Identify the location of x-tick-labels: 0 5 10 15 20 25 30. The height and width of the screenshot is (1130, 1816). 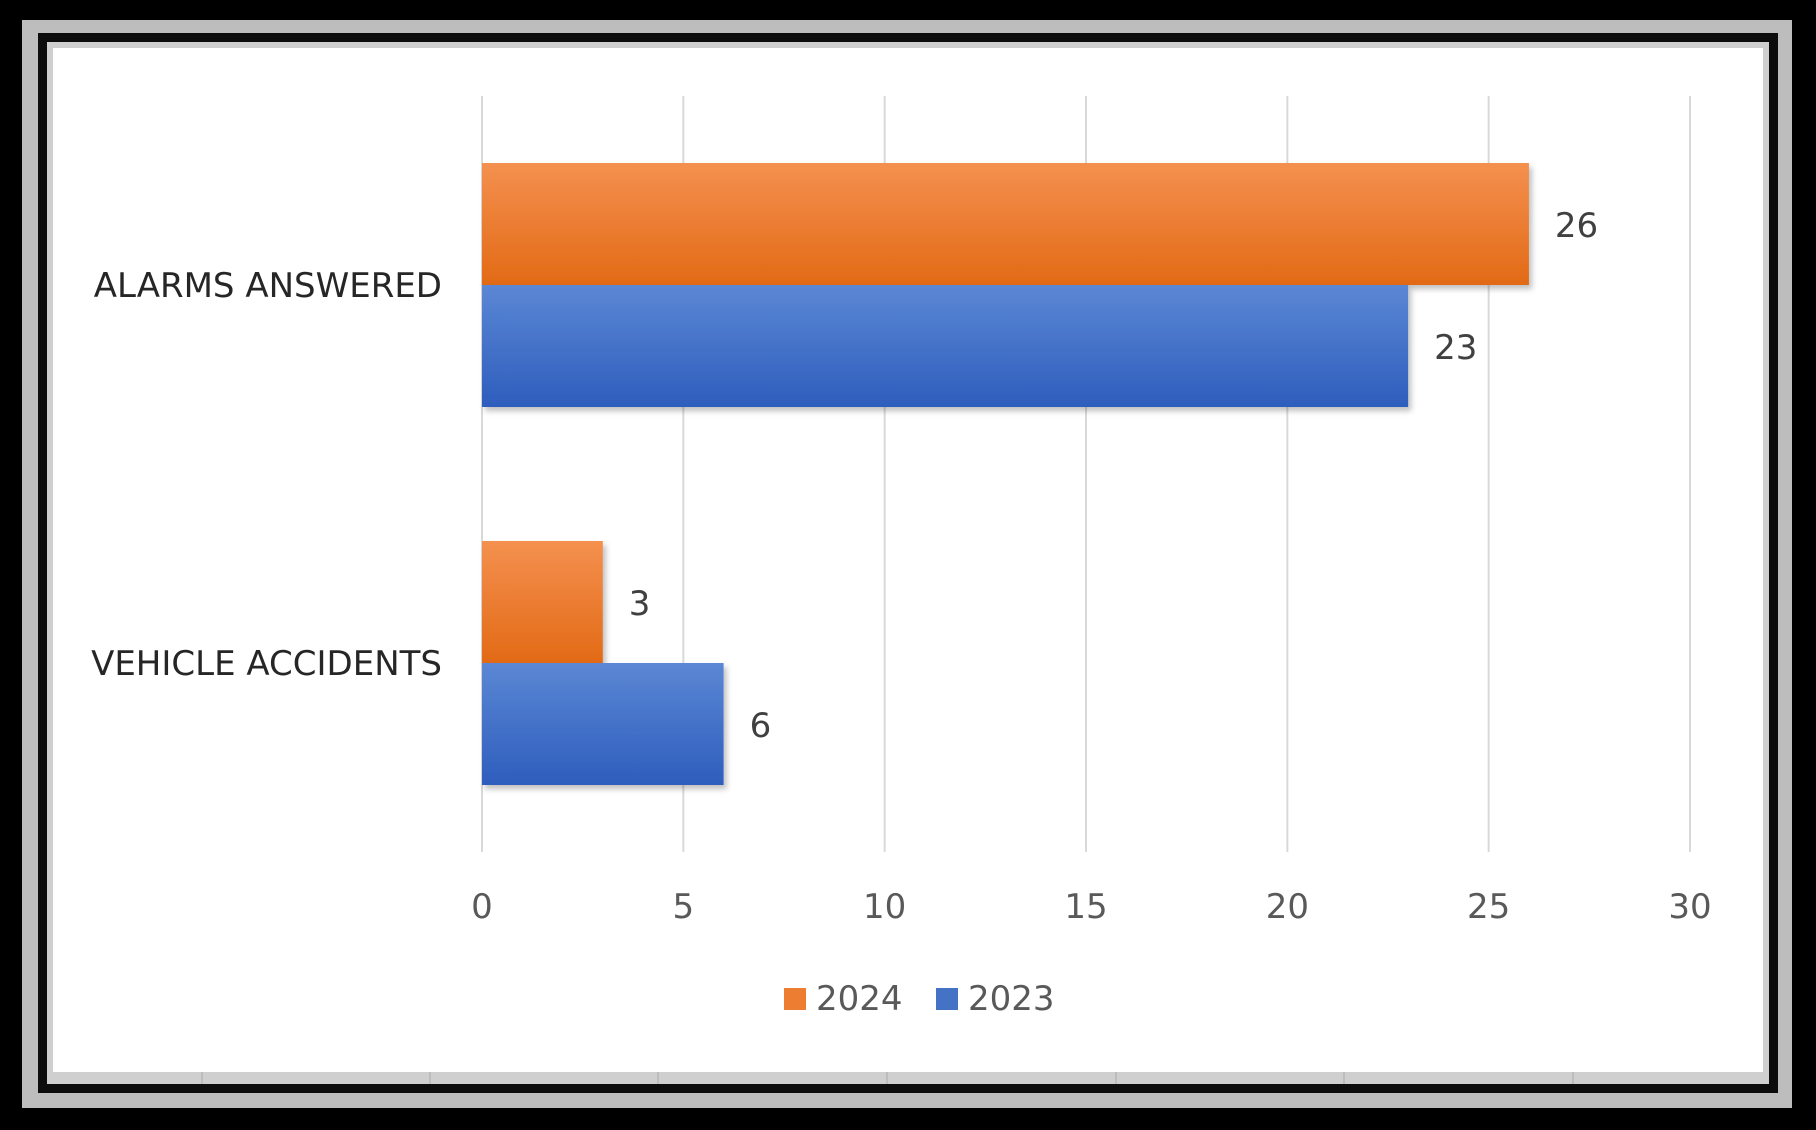
(1091, 907).